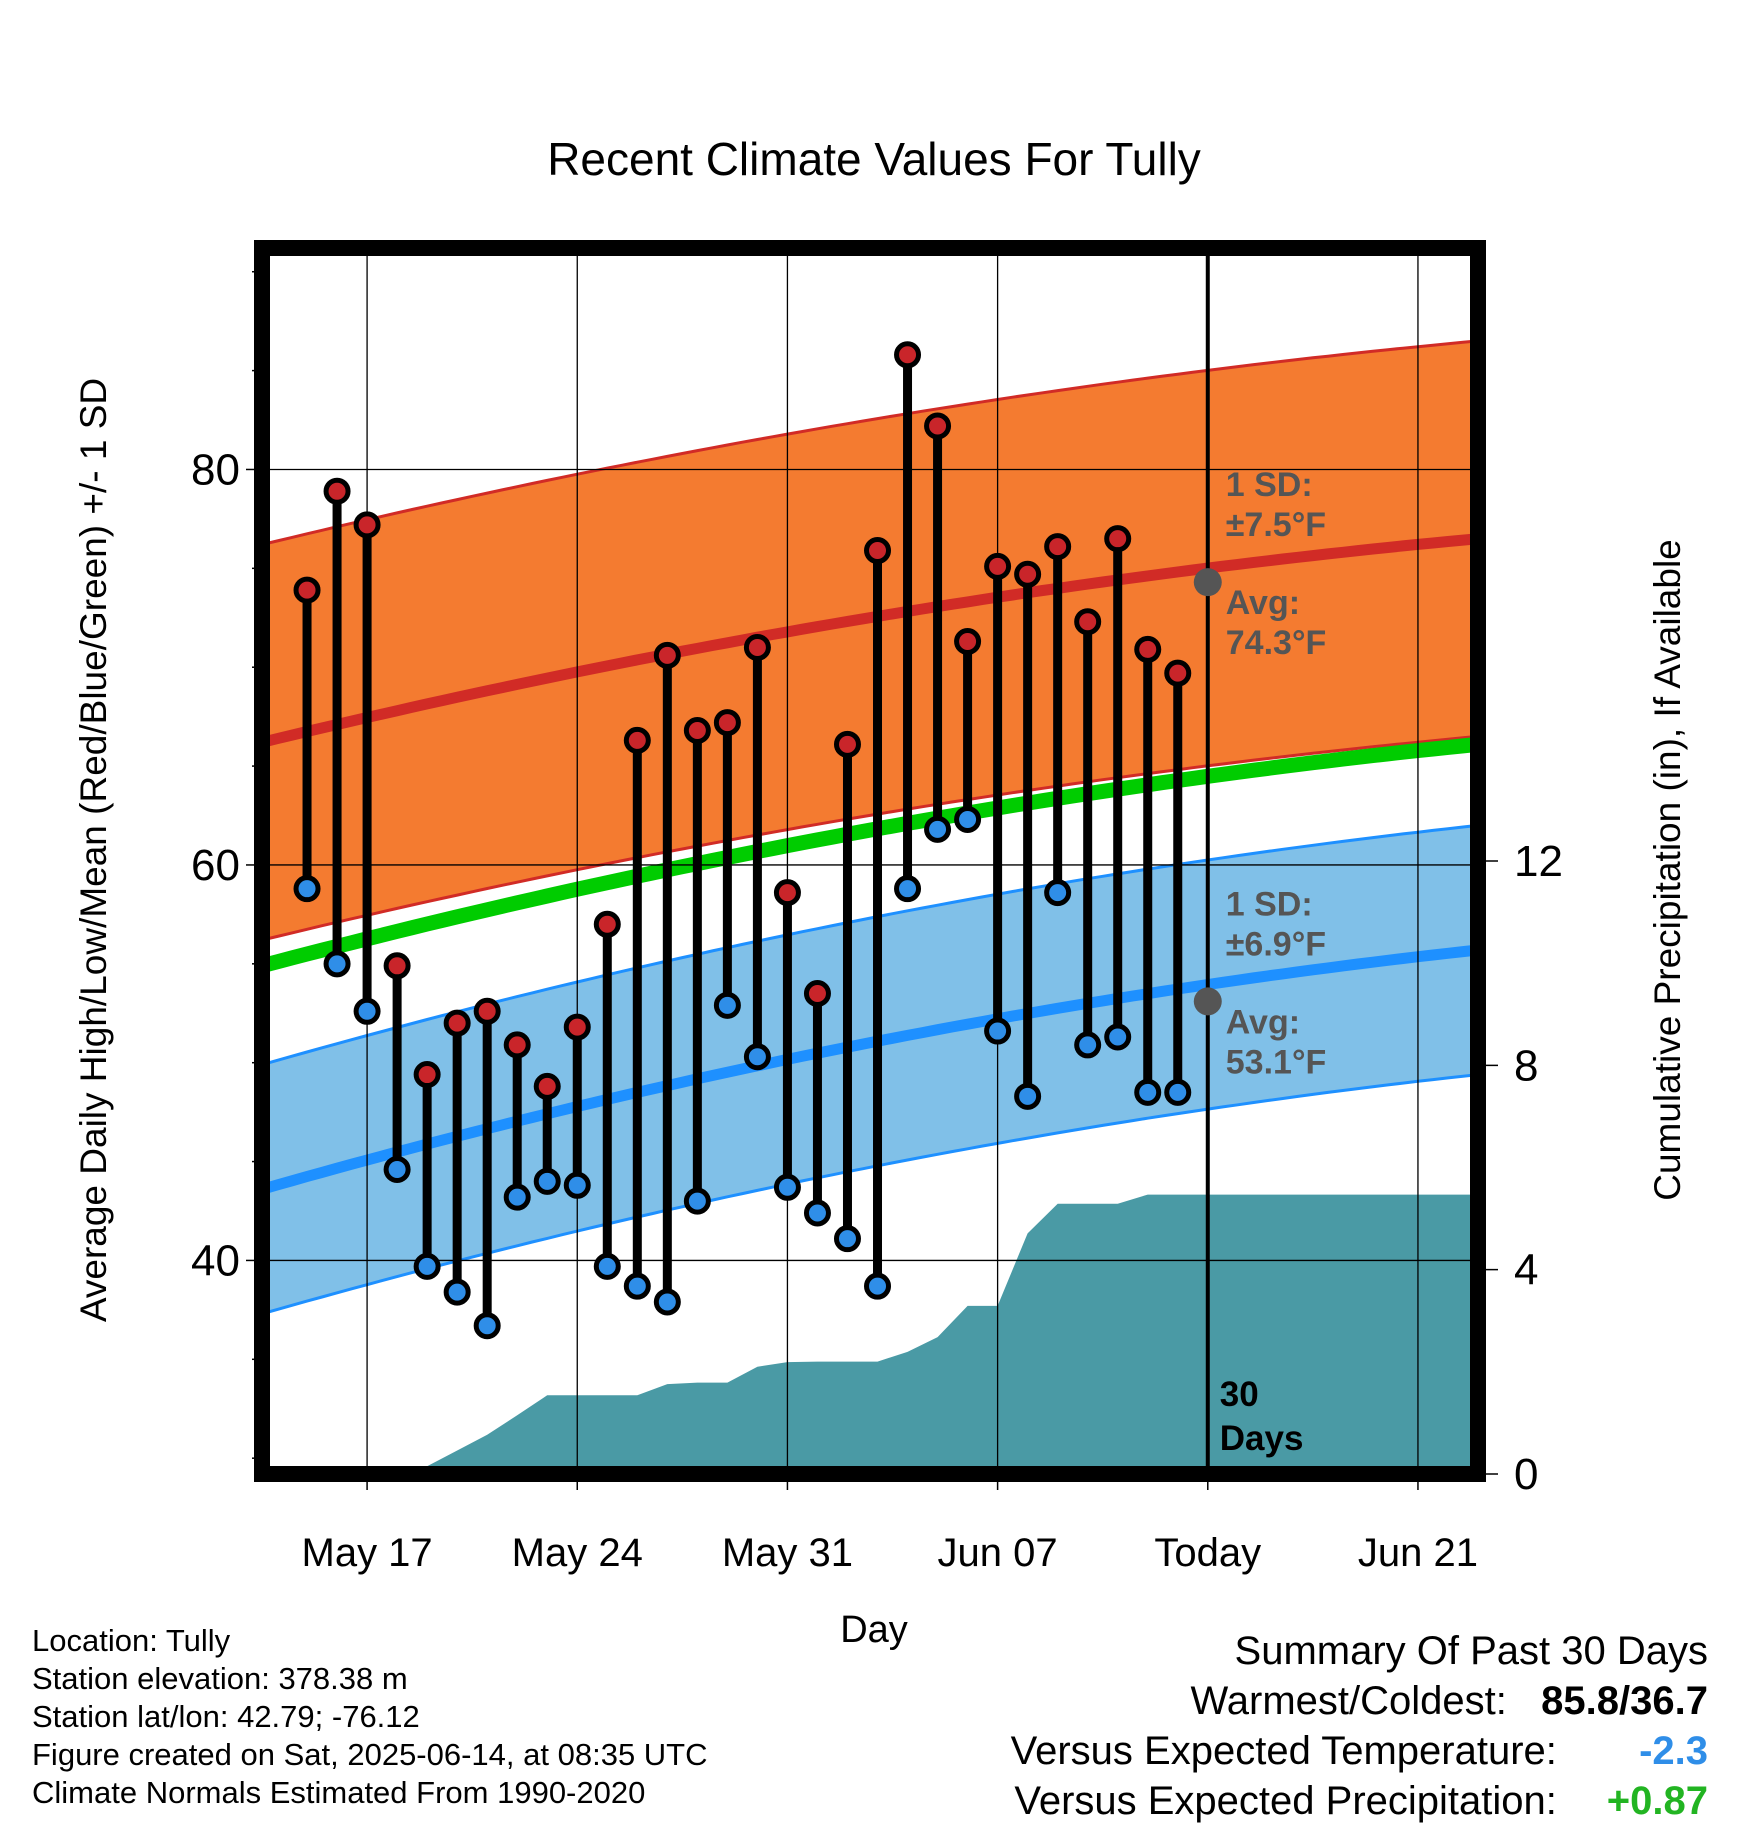 The width and height of the screenshot is (1748, 1828). I want to click on elevation-text: Station elevation: 378.38 m, so click(220, 1678).